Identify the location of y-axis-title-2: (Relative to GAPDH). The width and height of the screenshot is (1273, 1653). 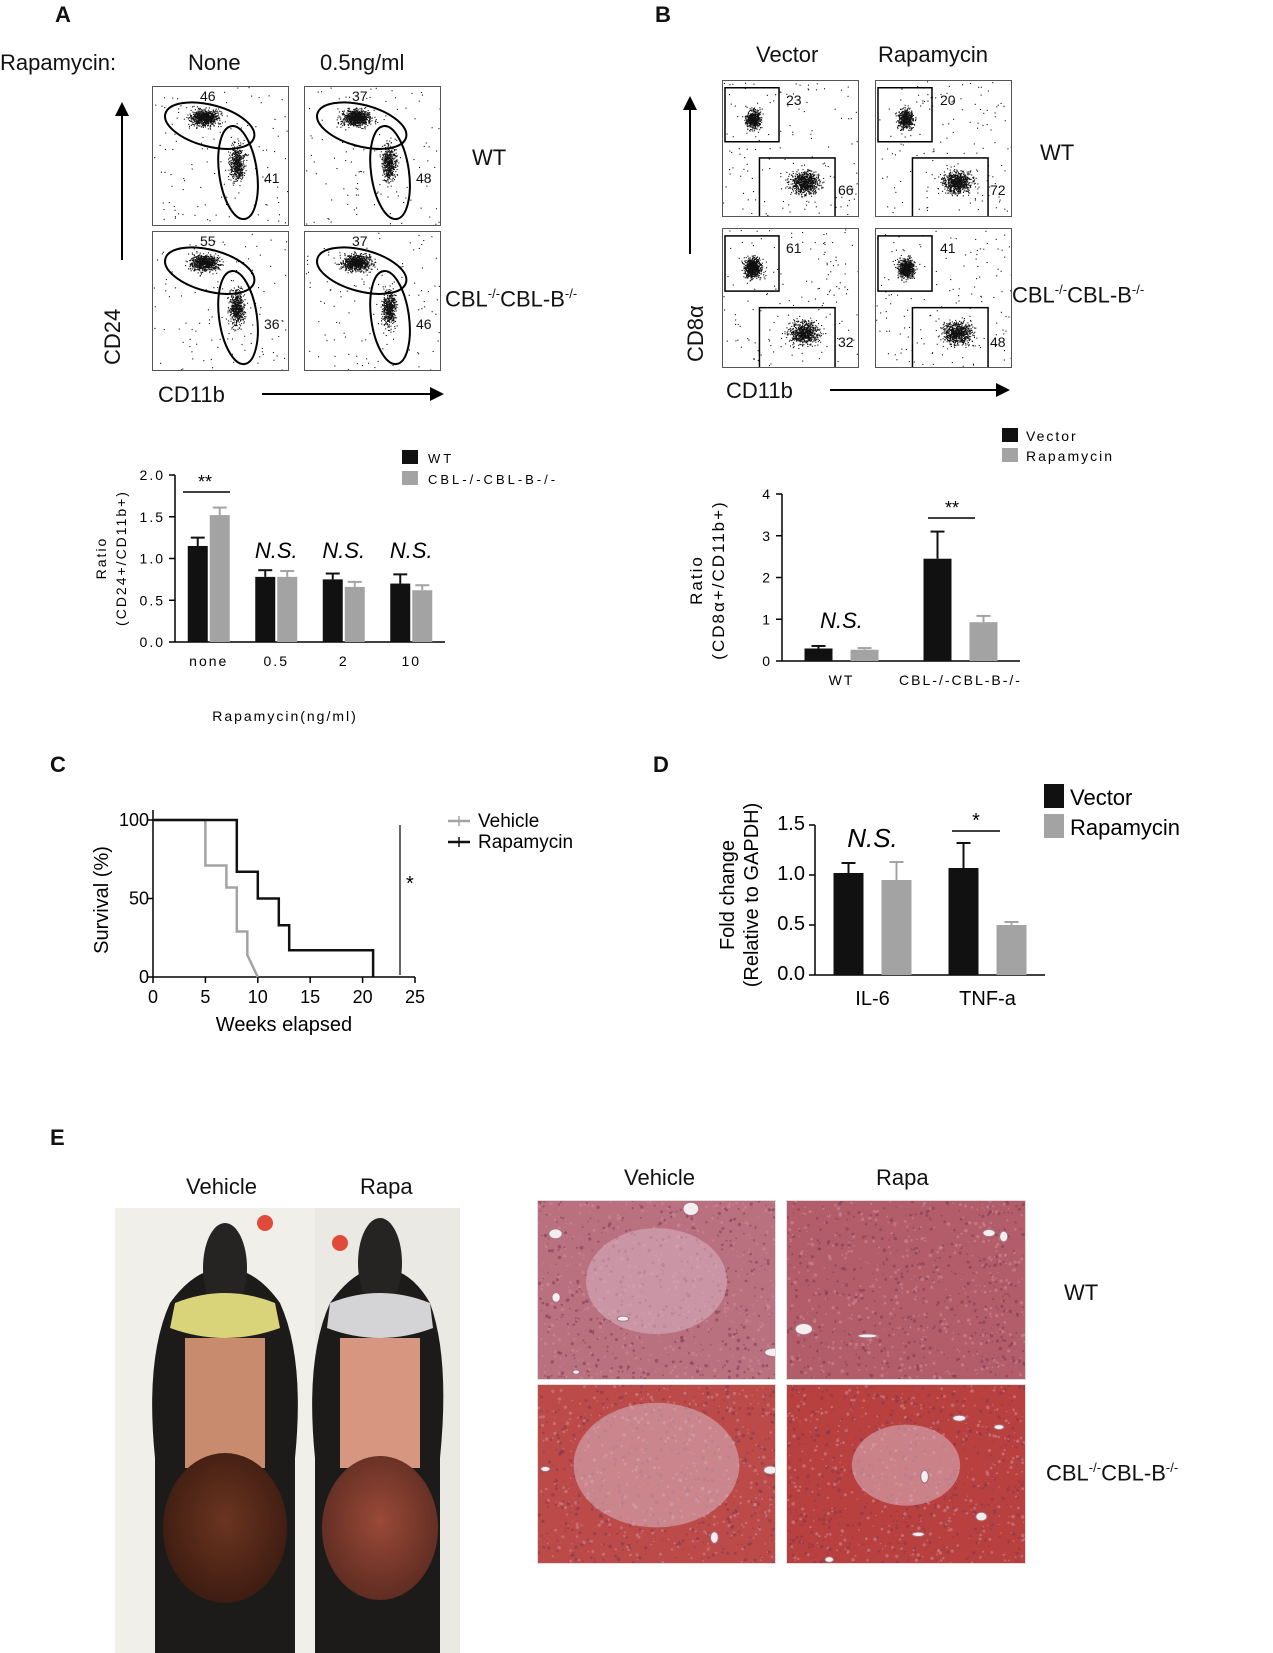
(752, 895).